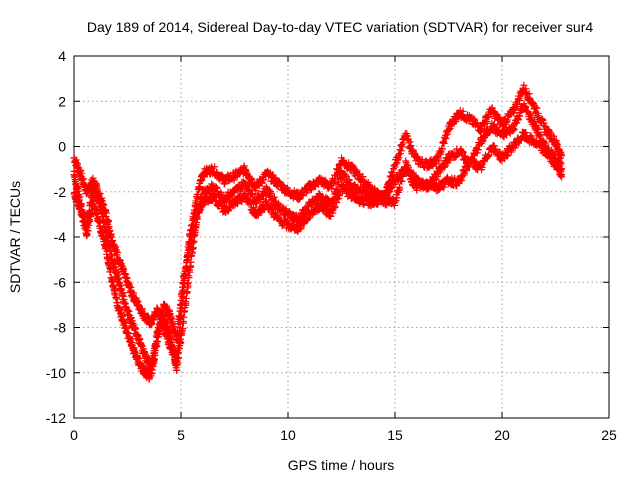 The height and width of the screenshot is (480, 640). I want to click on y-tick-label: 4, so click(62, 56).